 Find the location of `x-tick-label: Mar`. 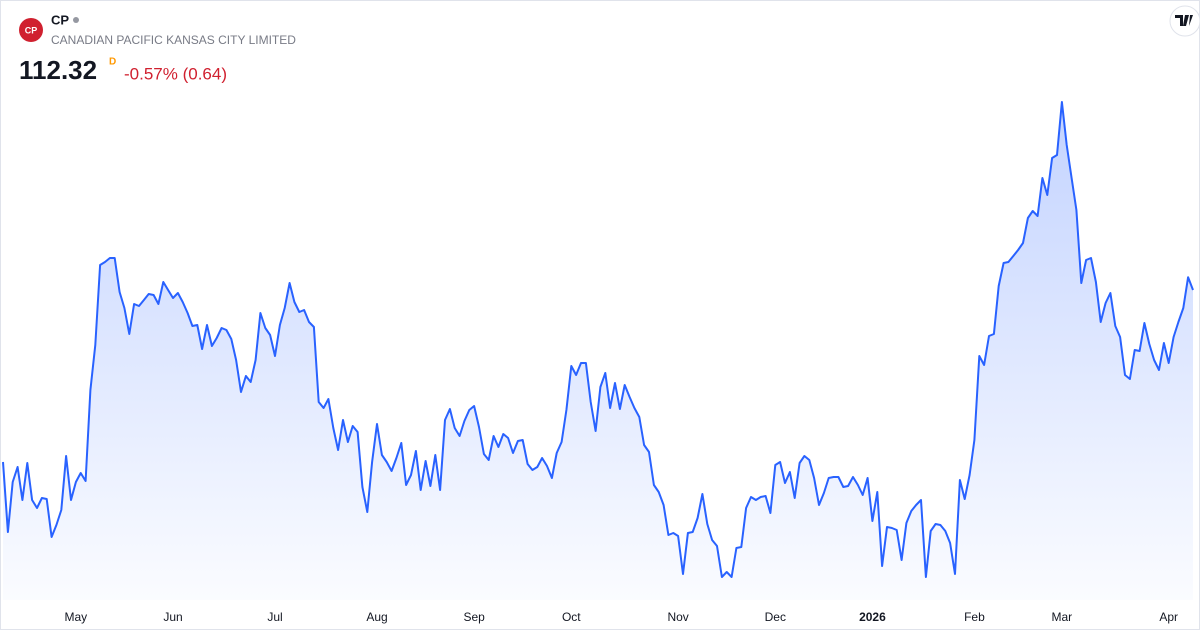

x-tick-label: Mar is located at coordinates (1062, 617).